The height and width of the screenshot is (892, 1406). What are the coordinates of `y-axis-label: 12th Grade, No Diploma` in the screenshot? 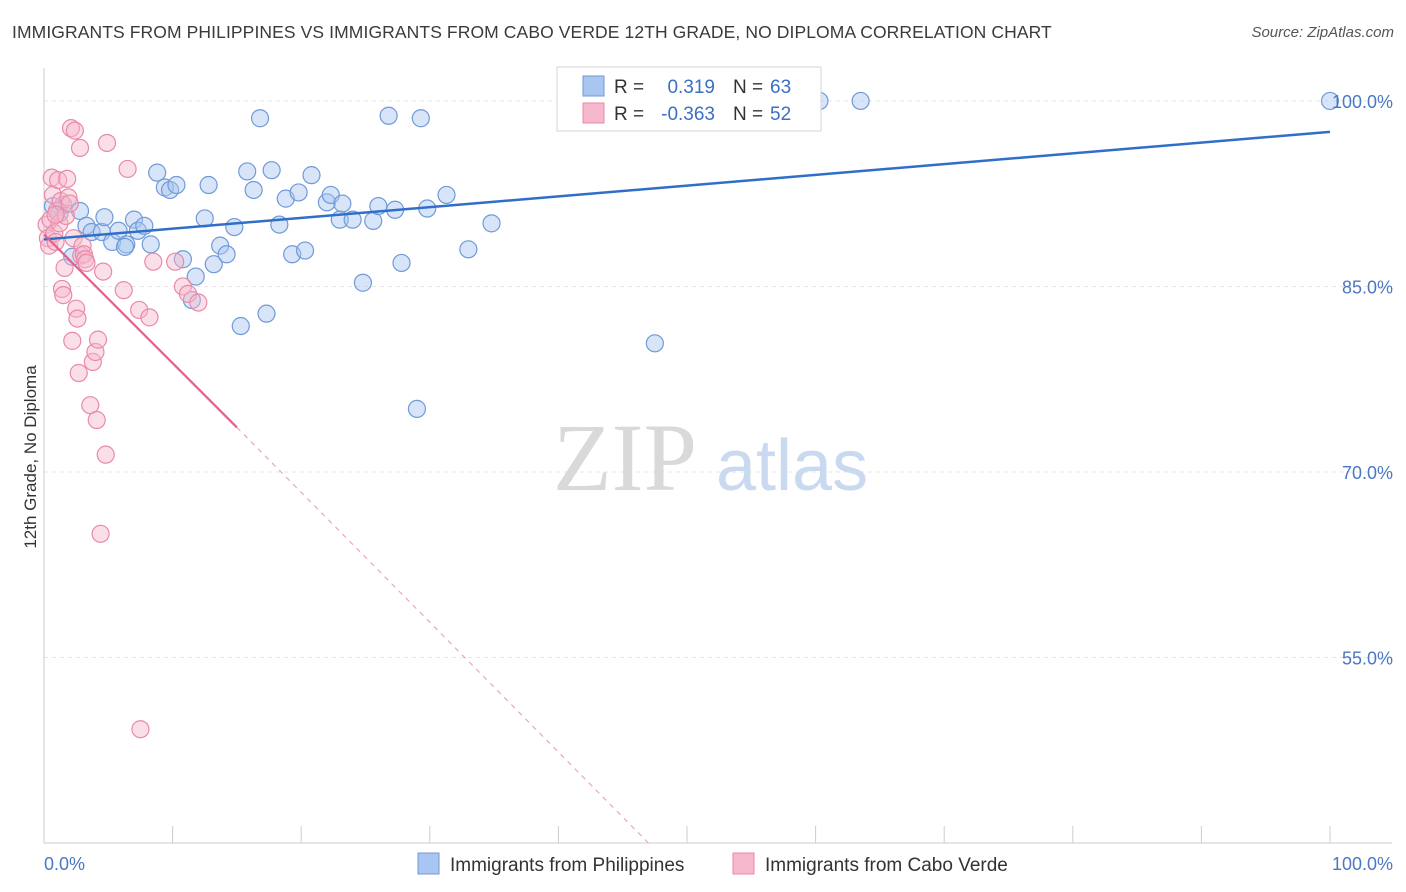 It's located at (30, 457).